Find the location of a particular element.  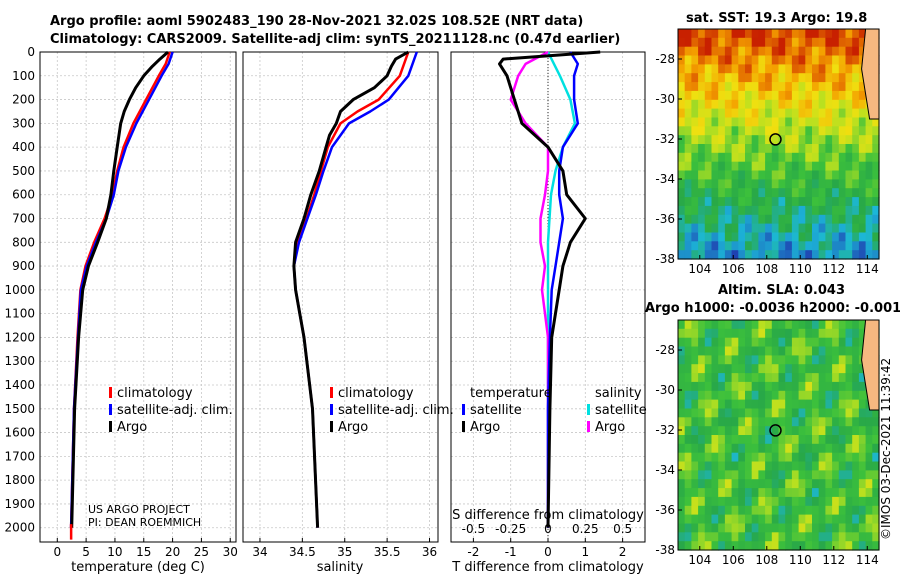

y-tick-label: 1800 is located at coordinates (19, 480).